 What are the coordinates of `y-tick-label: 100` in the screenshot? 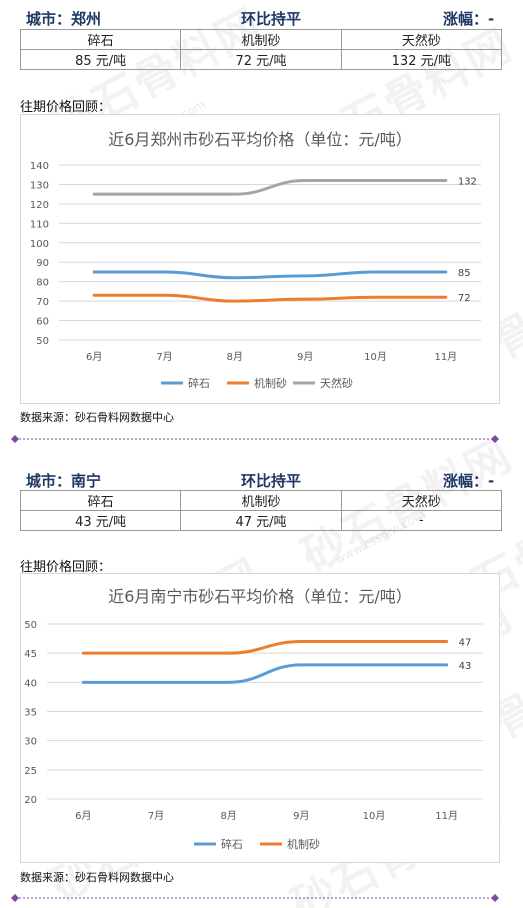 It's located at (39, 244).